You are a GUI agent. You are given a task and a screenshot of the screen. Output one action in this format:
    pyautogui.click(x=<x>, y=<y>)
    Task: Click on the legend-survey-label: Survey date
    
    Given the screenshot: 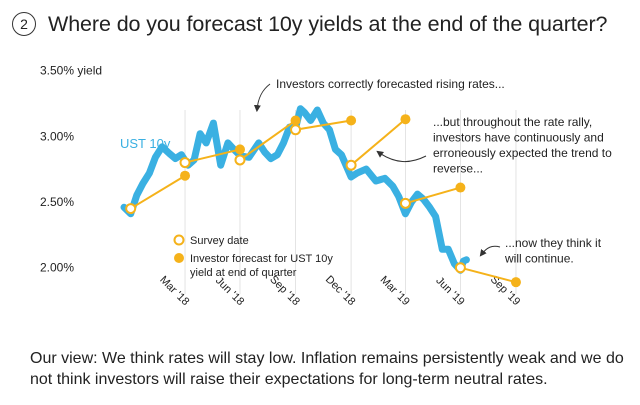 What is the action you would take?
    pyautogui.click(x=219, y=241)
    